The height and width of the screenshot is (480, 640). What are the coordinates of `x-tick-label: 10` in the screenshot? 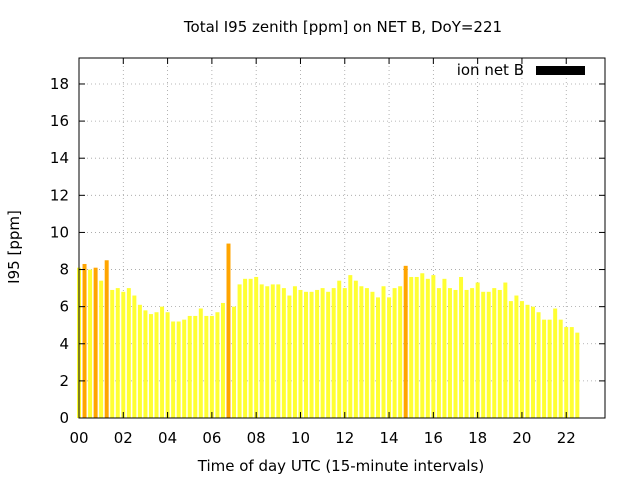 It's located at (300, 438).